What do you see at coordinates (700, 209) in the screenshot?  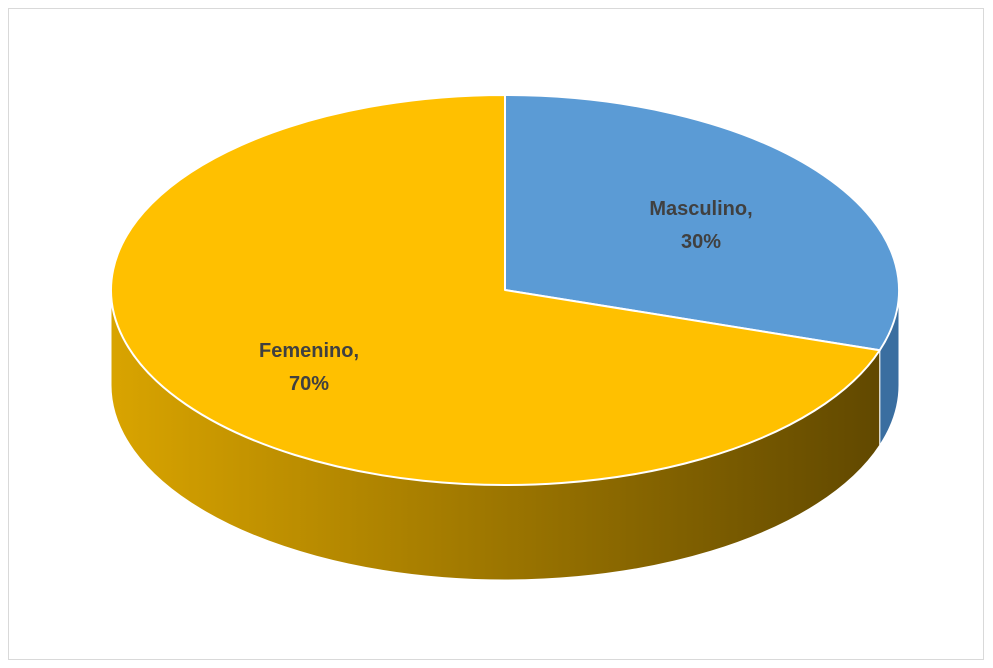 I see `data-label-name-masculino: Masculino,` at bounding box center [700, 209].